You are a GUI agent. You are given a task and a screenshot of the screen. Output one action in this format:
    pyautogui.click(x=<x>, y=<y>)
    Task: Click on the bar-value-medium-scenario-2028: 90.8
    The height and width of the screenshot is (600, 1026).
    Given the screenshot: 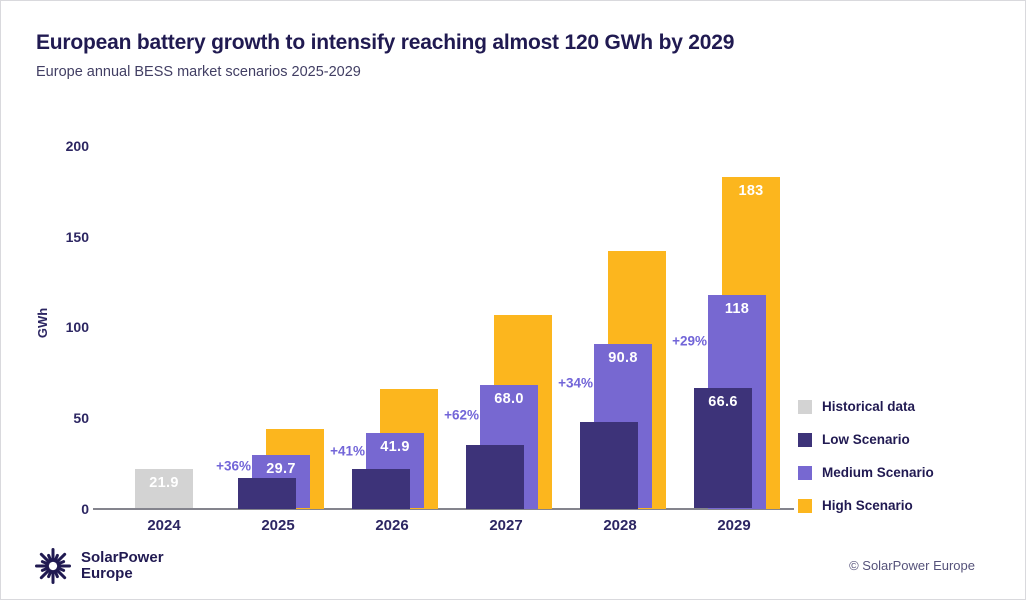 What is the action you would take?
    pyautogui.click(x=623, y=357)
    